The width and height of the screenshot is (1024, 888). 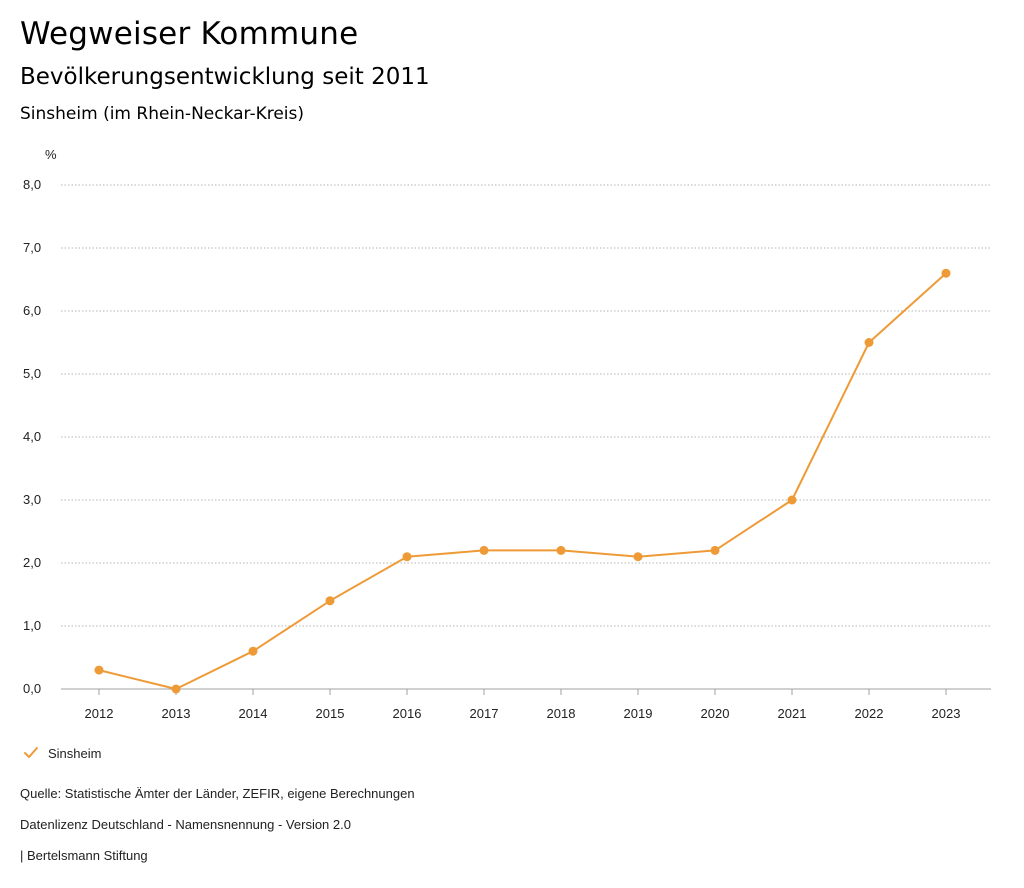 What do you see at coordinates (32, 688) in the screenshot?
I see `y-tick-label: 0,0` at bounding box center [32, 688].